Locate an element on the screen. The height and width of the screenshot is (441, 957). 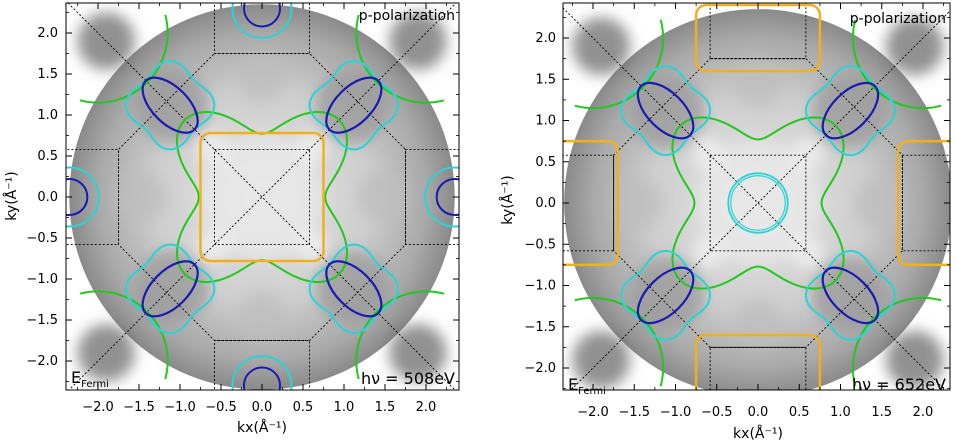
energy-label-left: EFermi is located at coordinates (90, 379).